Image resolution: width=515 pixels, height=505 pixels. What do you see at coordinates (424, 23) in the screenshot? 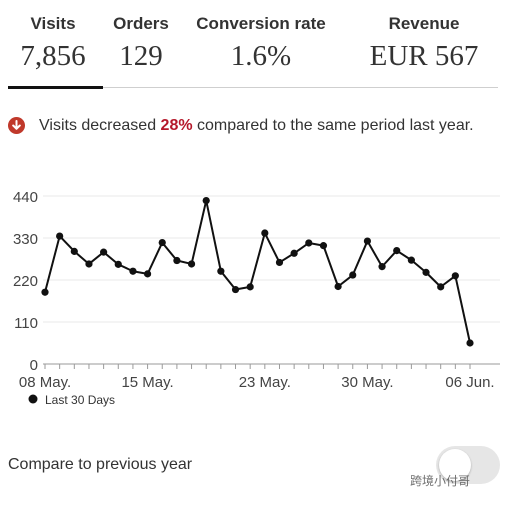
I see `revenue-label: Revenue` at bounding box center [424, 23].